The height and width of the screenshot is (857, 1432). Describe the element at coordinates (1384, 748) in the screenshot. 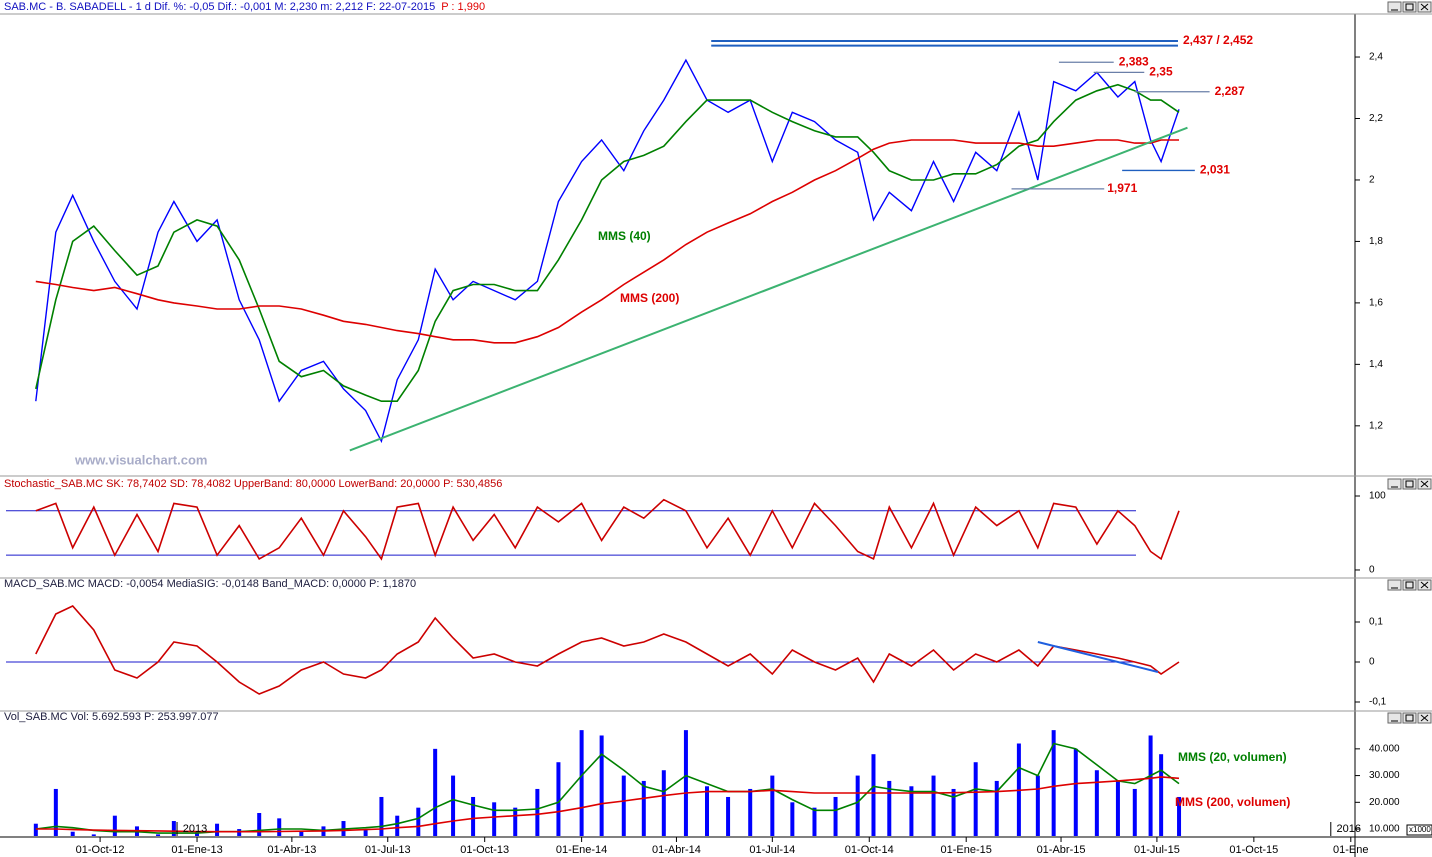

I see `y-tick-label: 40.000` at that location.